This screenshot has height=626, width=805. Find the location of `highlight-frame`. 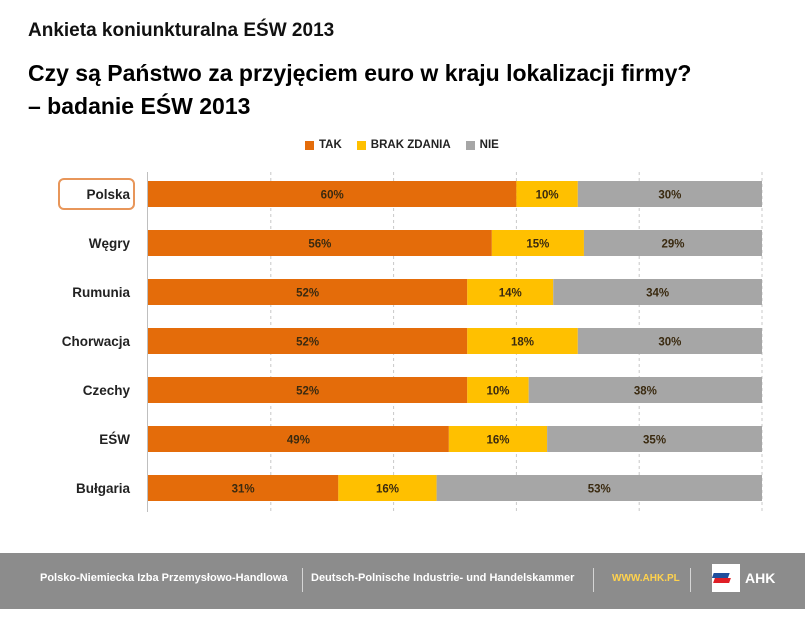

highlight-frame is located at coordinates (96, 194).